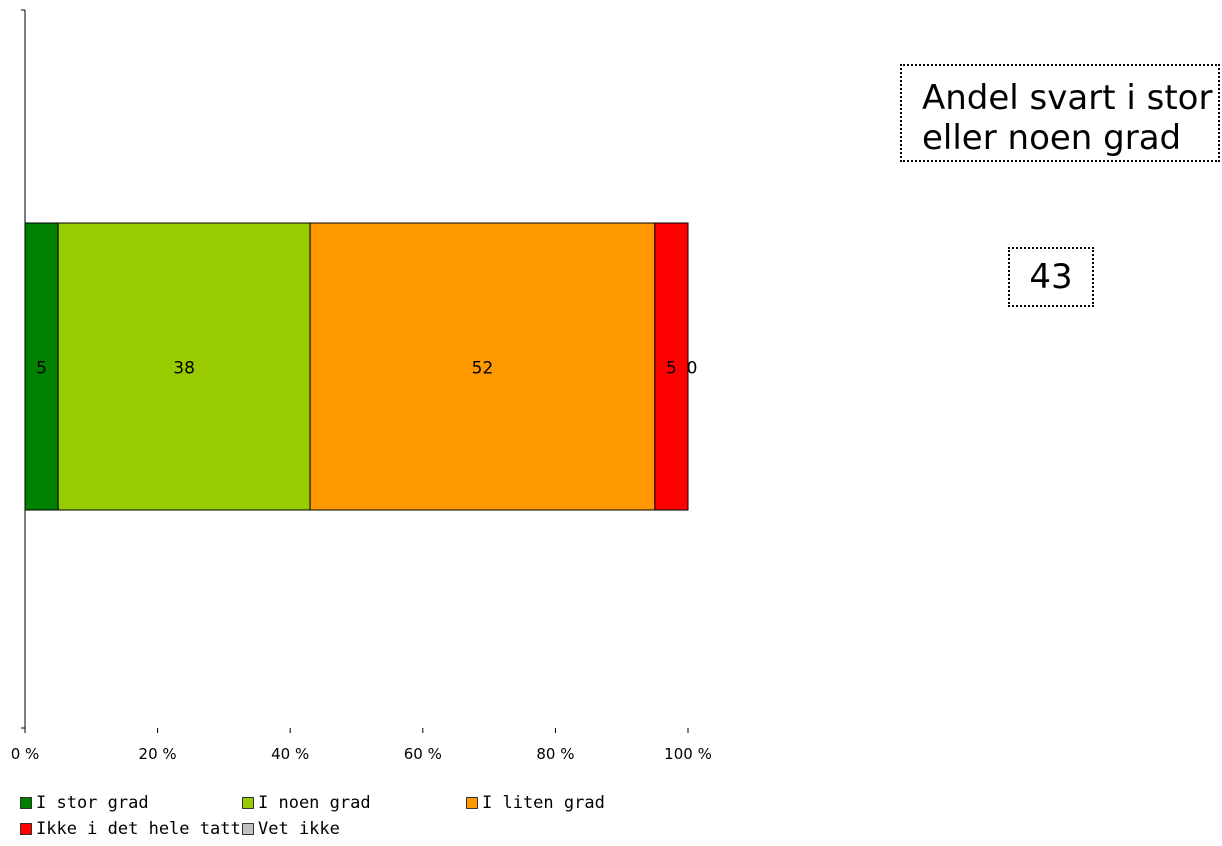  Describe the element at coordinates (41, 369) in the screenshot. I see `data-label-i-stor-grad: 5` at that location.